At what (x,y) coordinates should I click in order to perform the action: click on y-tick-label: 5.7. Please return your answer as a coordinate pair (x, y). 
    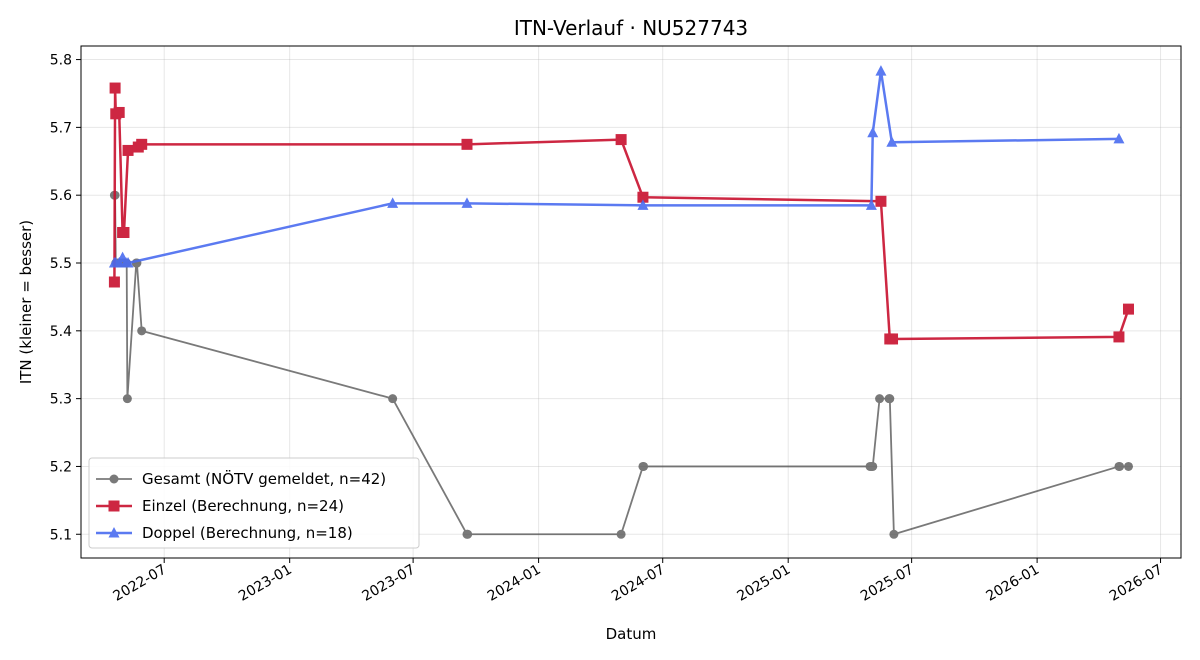
    Looking at the image, I should click on (61, 128).